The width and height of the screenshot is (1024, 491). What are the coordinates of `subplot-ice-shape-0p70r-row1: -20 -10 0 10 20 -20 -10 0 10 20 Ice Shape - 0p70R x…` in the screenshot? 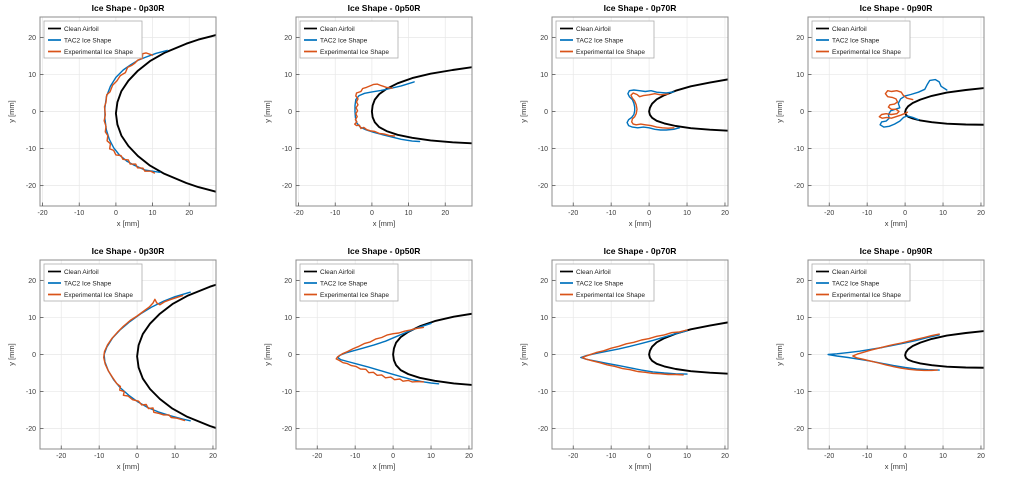 It's located at (640, 121).